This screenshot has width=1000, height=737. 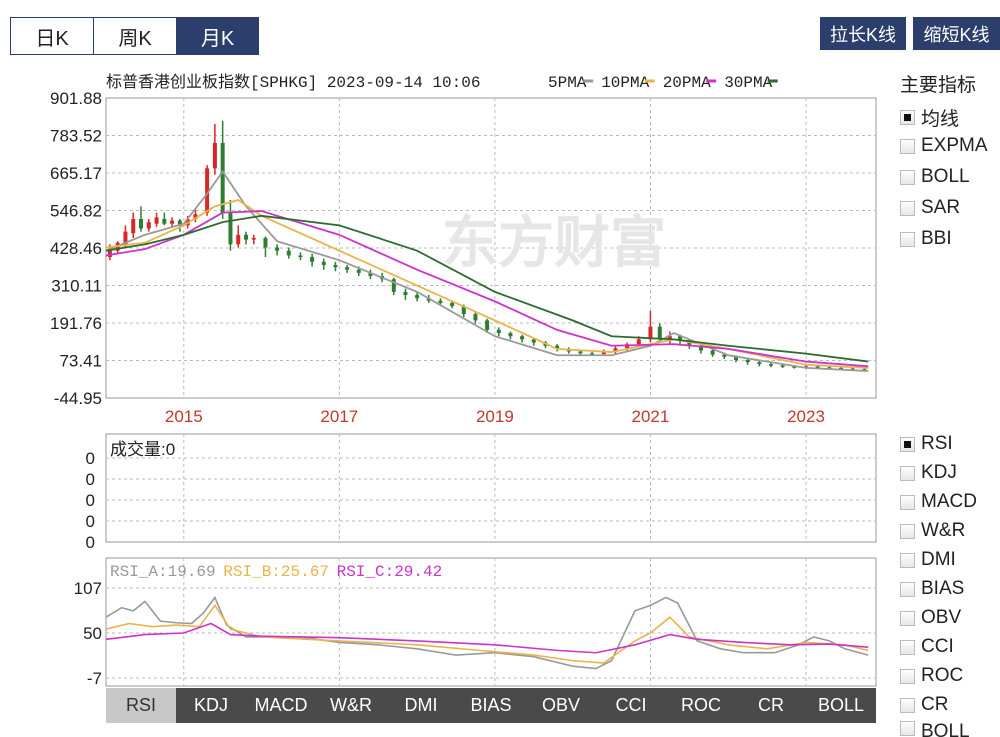 I want to click on shorten-candles-button: 缩短K线, so click(x=956, y=33).